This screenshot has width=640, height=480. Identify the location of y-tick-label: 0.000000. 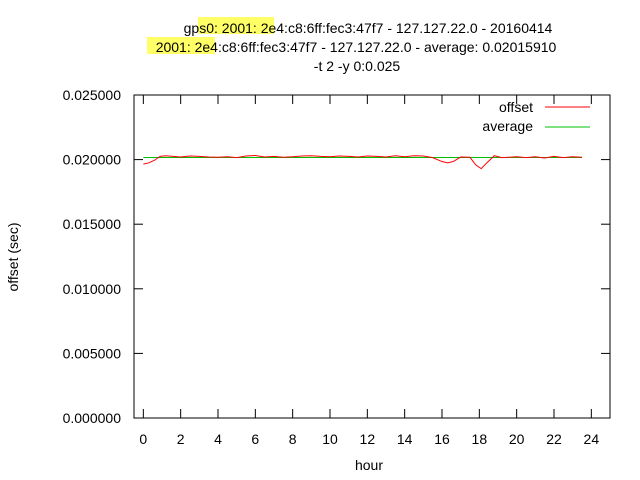
(92, 418).